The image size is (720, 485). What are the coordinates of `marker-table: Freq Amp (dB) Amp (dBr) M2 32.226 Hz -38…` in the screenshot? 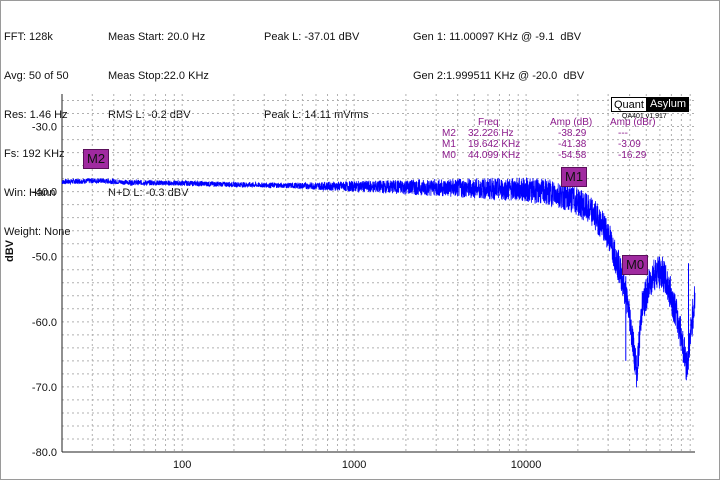 It's located at (560, 139).